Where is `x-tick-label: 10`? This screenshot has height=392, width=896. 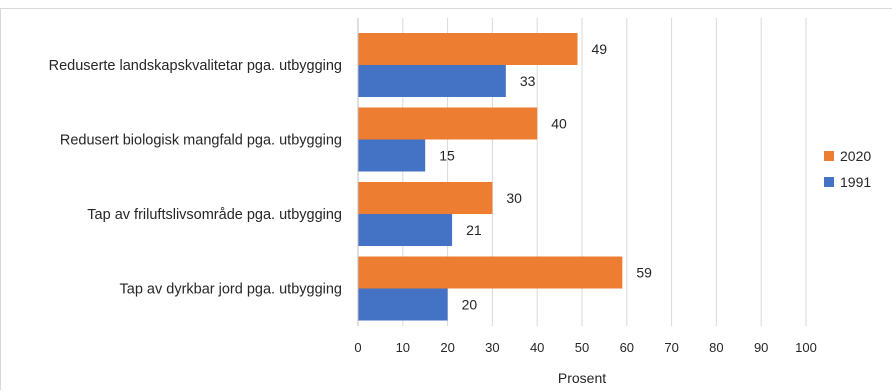
x-tick-label: 10 is located at coordinates (403, 347).